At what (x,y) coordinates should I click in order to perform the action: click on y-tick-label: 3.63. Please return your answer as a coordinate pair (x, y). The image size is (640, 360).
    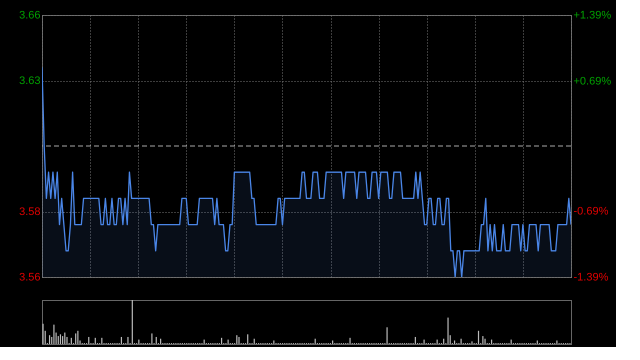
    Looking at the image, I should click on (29, 81).